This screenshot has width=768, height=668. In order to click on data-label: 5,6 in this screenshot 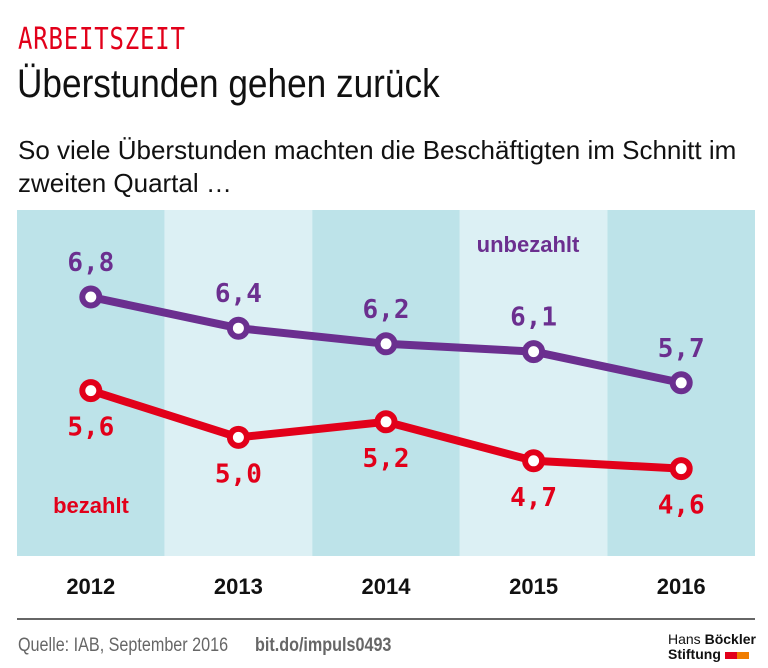, I will do `click(90, 428)`.